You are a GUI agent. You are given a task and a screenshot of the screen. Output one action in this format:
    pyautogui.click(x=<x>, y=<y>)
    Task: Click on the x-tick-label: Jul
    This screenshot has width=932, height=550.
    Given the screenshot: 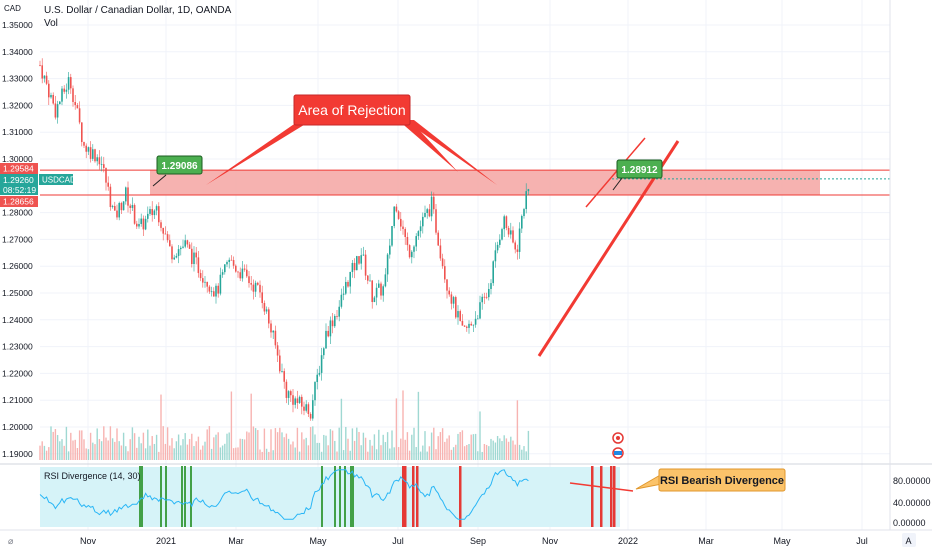 What is the action you would take?
    pyautogui.click(x=398, y=541)
    